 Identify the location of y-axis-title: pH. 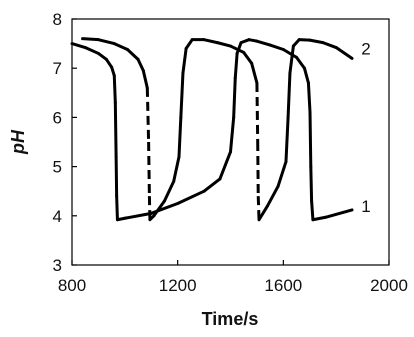
(18, 142).